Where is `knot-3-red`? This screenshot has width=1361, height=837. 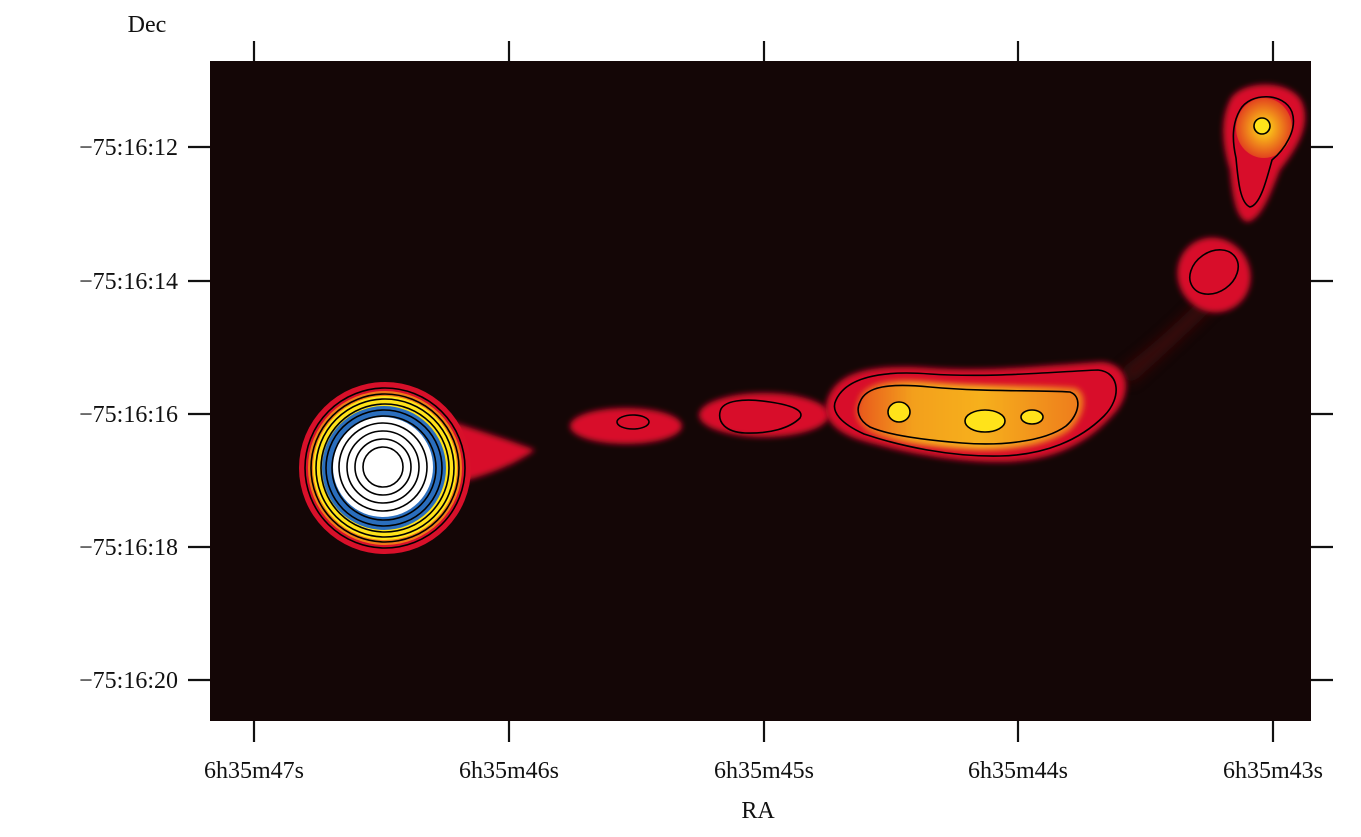
knot-3-red is located at coordinates (1214, 275).